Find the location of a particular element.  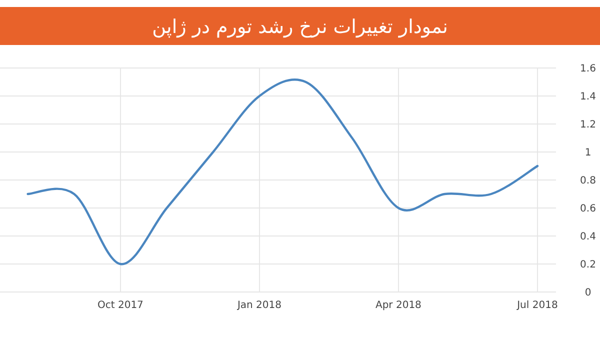

x-tick-label: Jan 2018 is located at coordinates (259, 305).